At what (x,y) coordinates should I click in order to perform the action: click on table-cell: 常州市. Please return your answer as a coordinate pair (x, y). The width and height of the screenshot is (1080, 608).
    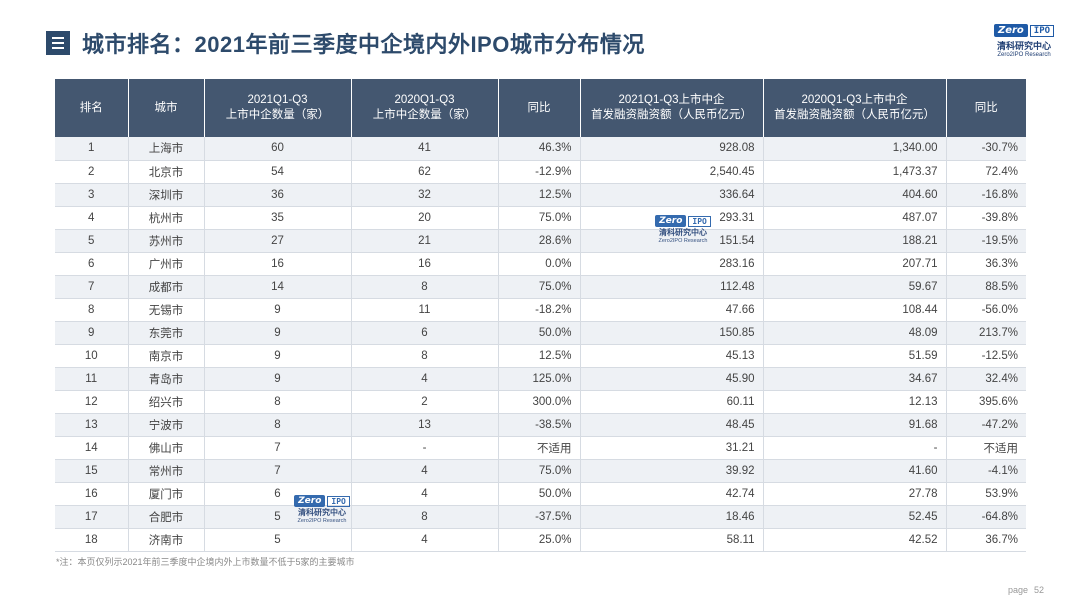
    Looking at the image, I should click on (166, 471).